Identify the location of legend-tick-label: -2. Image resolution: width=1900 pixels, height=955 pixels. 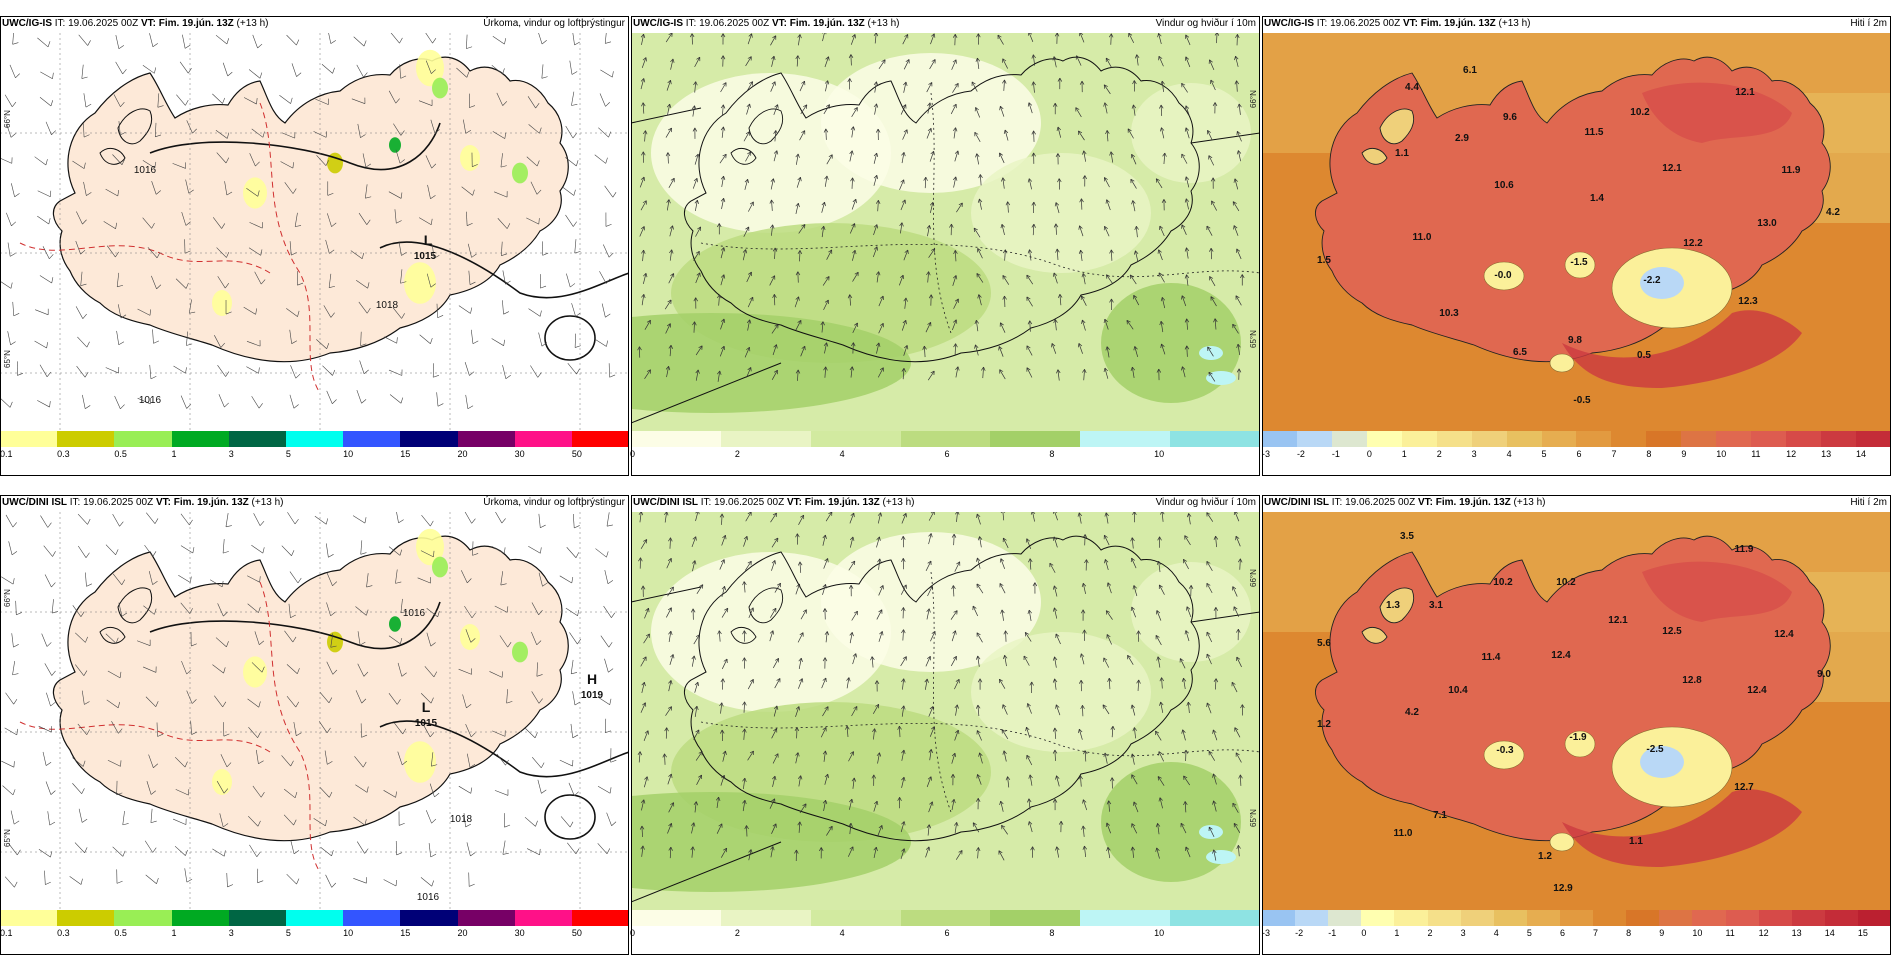
(1301, 454).